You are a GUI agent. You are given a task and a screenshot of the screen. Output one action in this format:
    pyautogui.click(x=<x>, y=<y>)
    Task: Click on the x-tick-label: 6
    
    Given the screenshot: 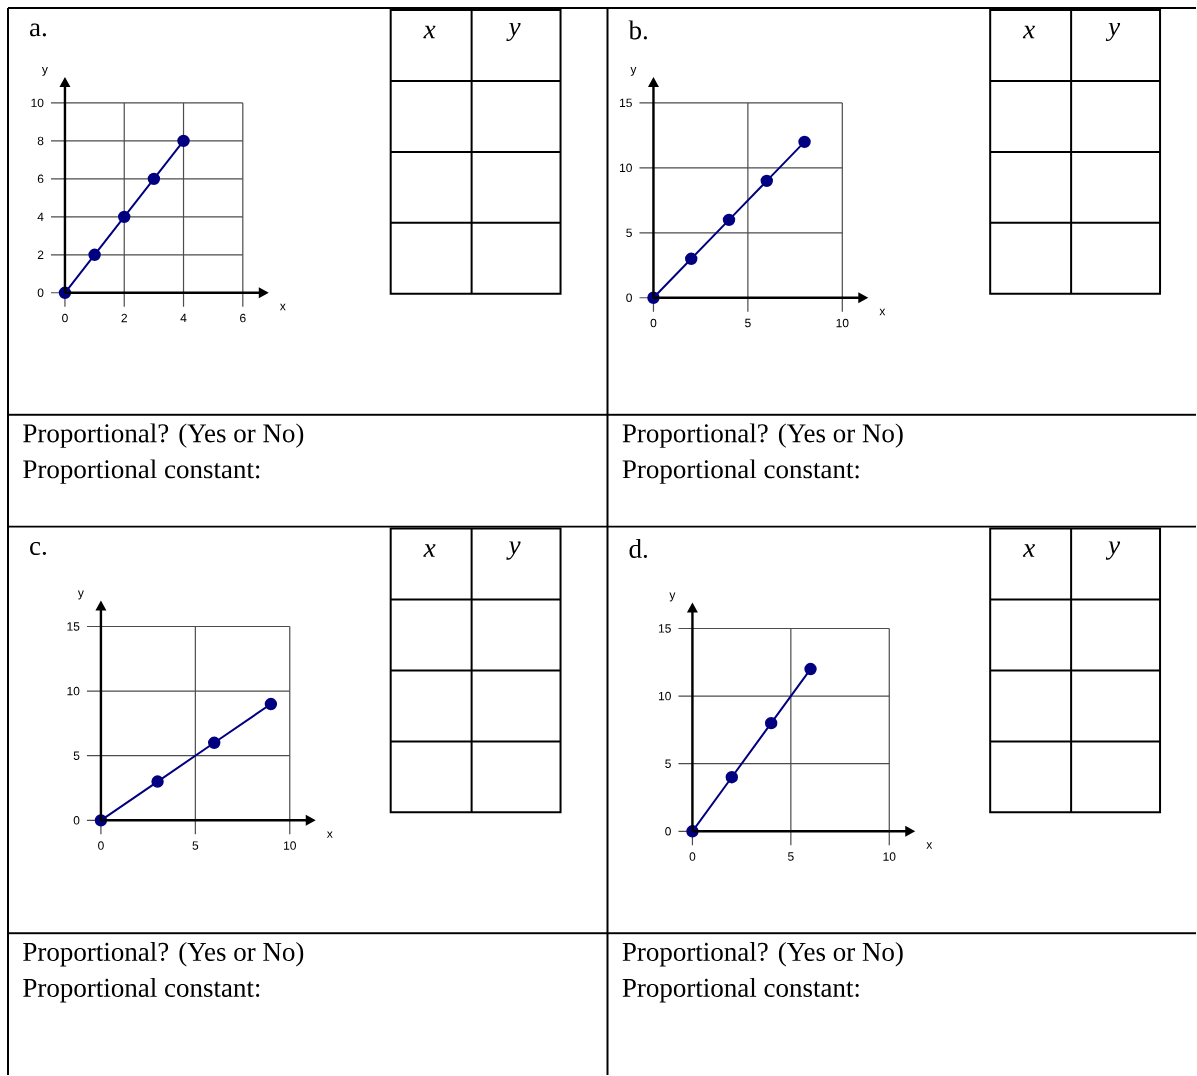 What is the action you would take?
    pyautogui.click(x=243, y=318)
    